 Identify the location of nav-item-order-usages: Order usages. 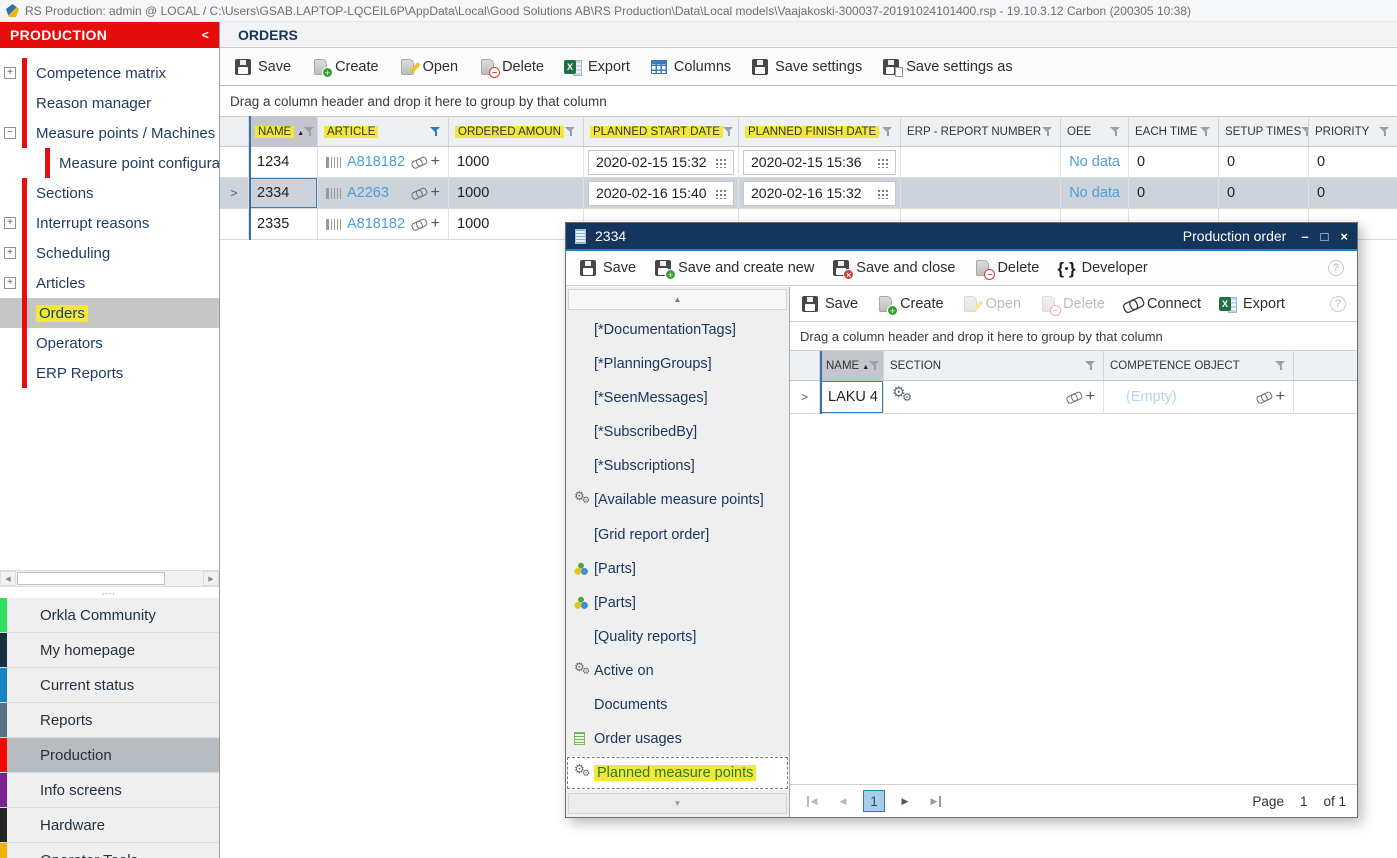
(677, 739).